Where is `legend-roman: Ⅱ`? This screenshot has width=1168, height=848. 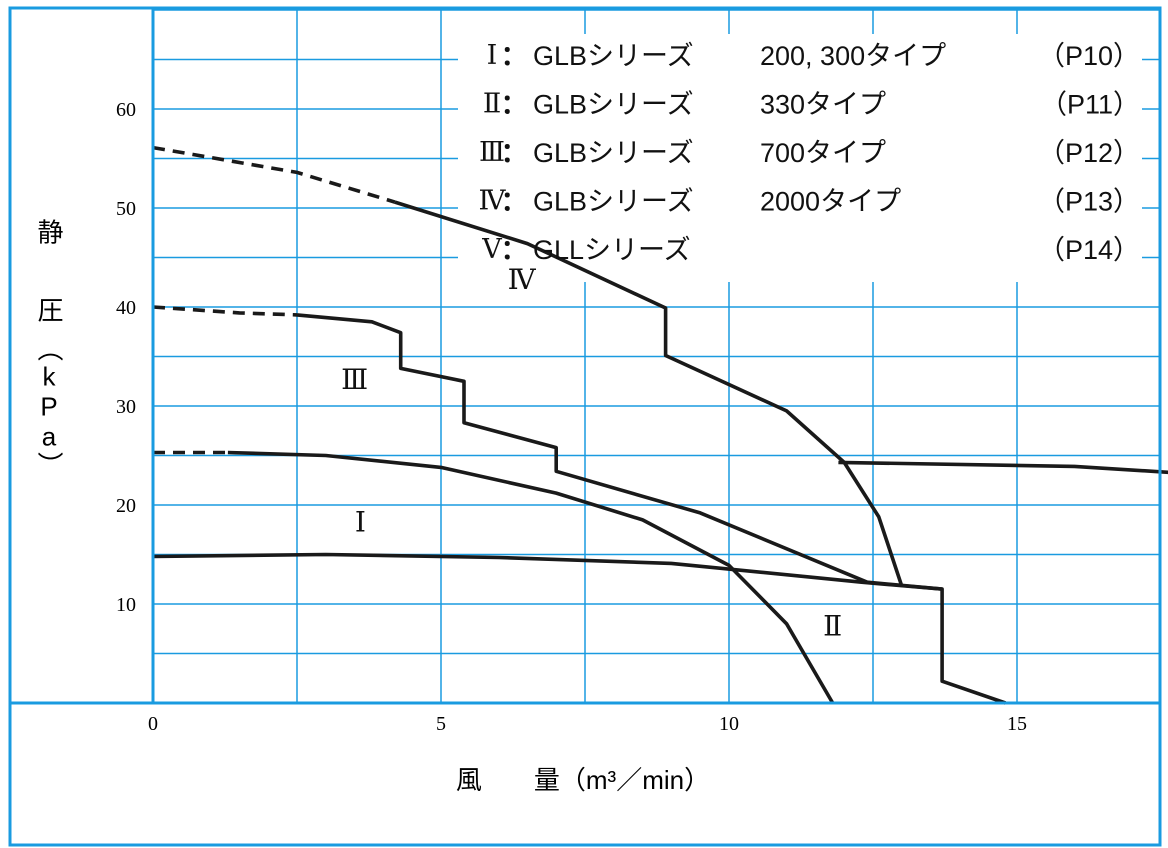
legend-roman: Ⅱ is located at coordinates (492, 104).